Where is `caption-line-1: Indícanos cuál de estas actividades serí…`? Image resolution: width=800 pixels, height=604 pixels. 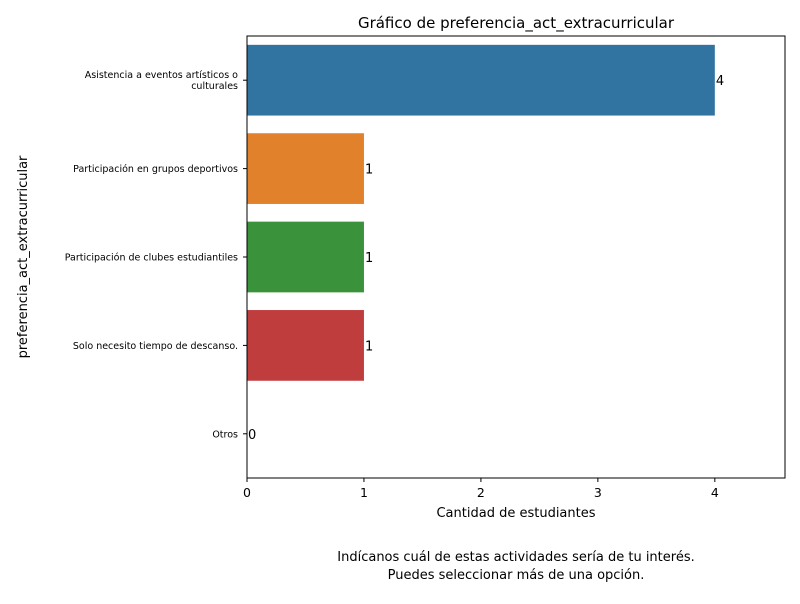 caption-line-1: Indícanos cuál de estas actividades serí… is located at coordinates (515, 557).